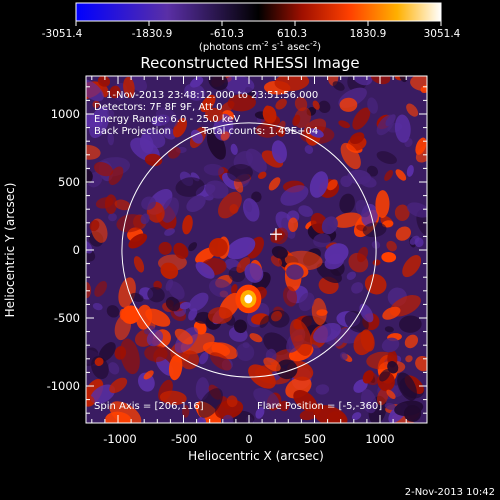  What do you see at coordinates (450, 492) in the screenshot?
I see `footer-timestamp: 2-Nov-2013 10:42` at bounding box center [450, 492].